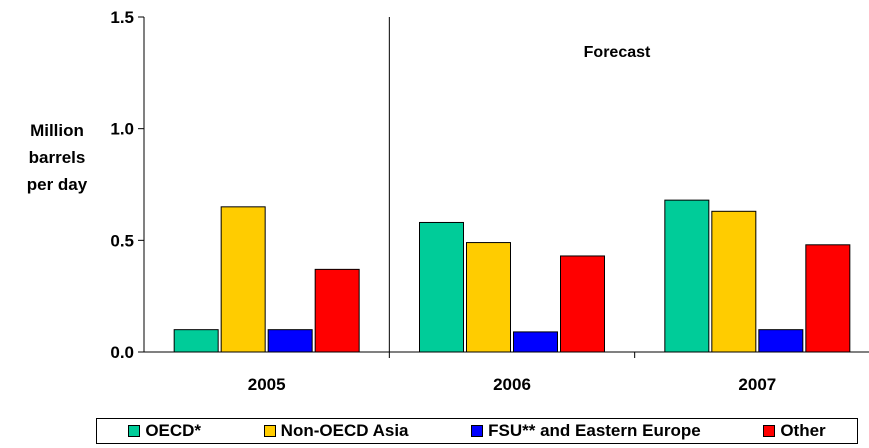  I want to click on legend-label: Other, so click(803, 430).